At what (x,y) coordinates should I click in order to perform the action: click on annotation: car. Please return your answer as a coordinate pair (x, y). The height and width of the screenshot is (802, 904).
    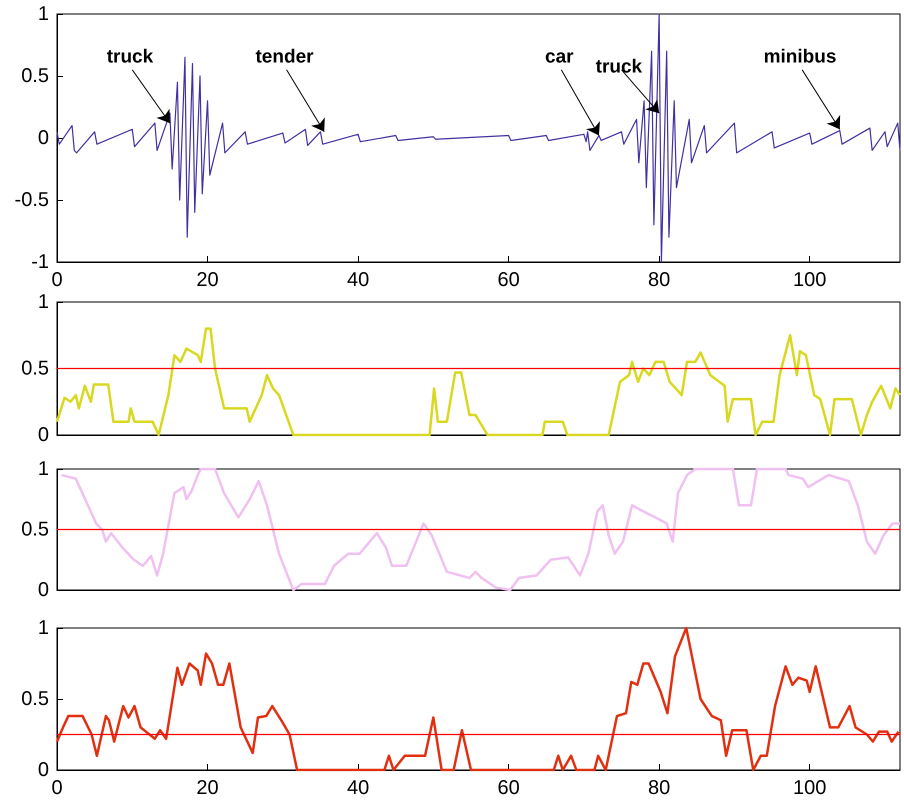
    Looking at the image, I should click on (559, 57).